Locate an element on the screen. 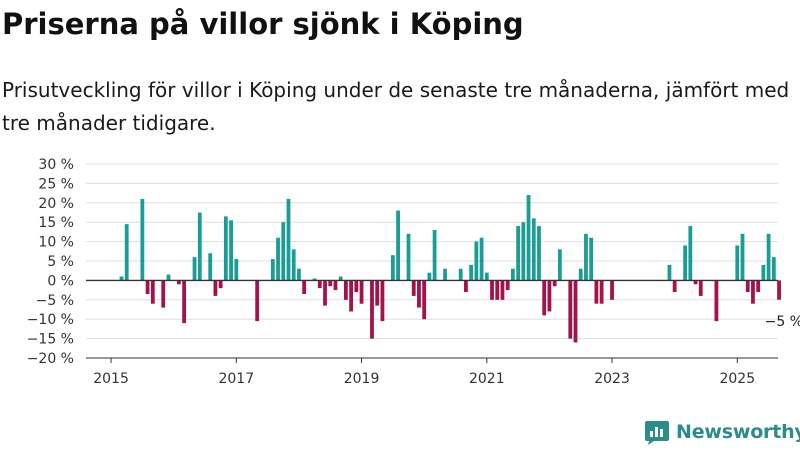  y-tick-label: −15 % is located at coordinates (50, 340).